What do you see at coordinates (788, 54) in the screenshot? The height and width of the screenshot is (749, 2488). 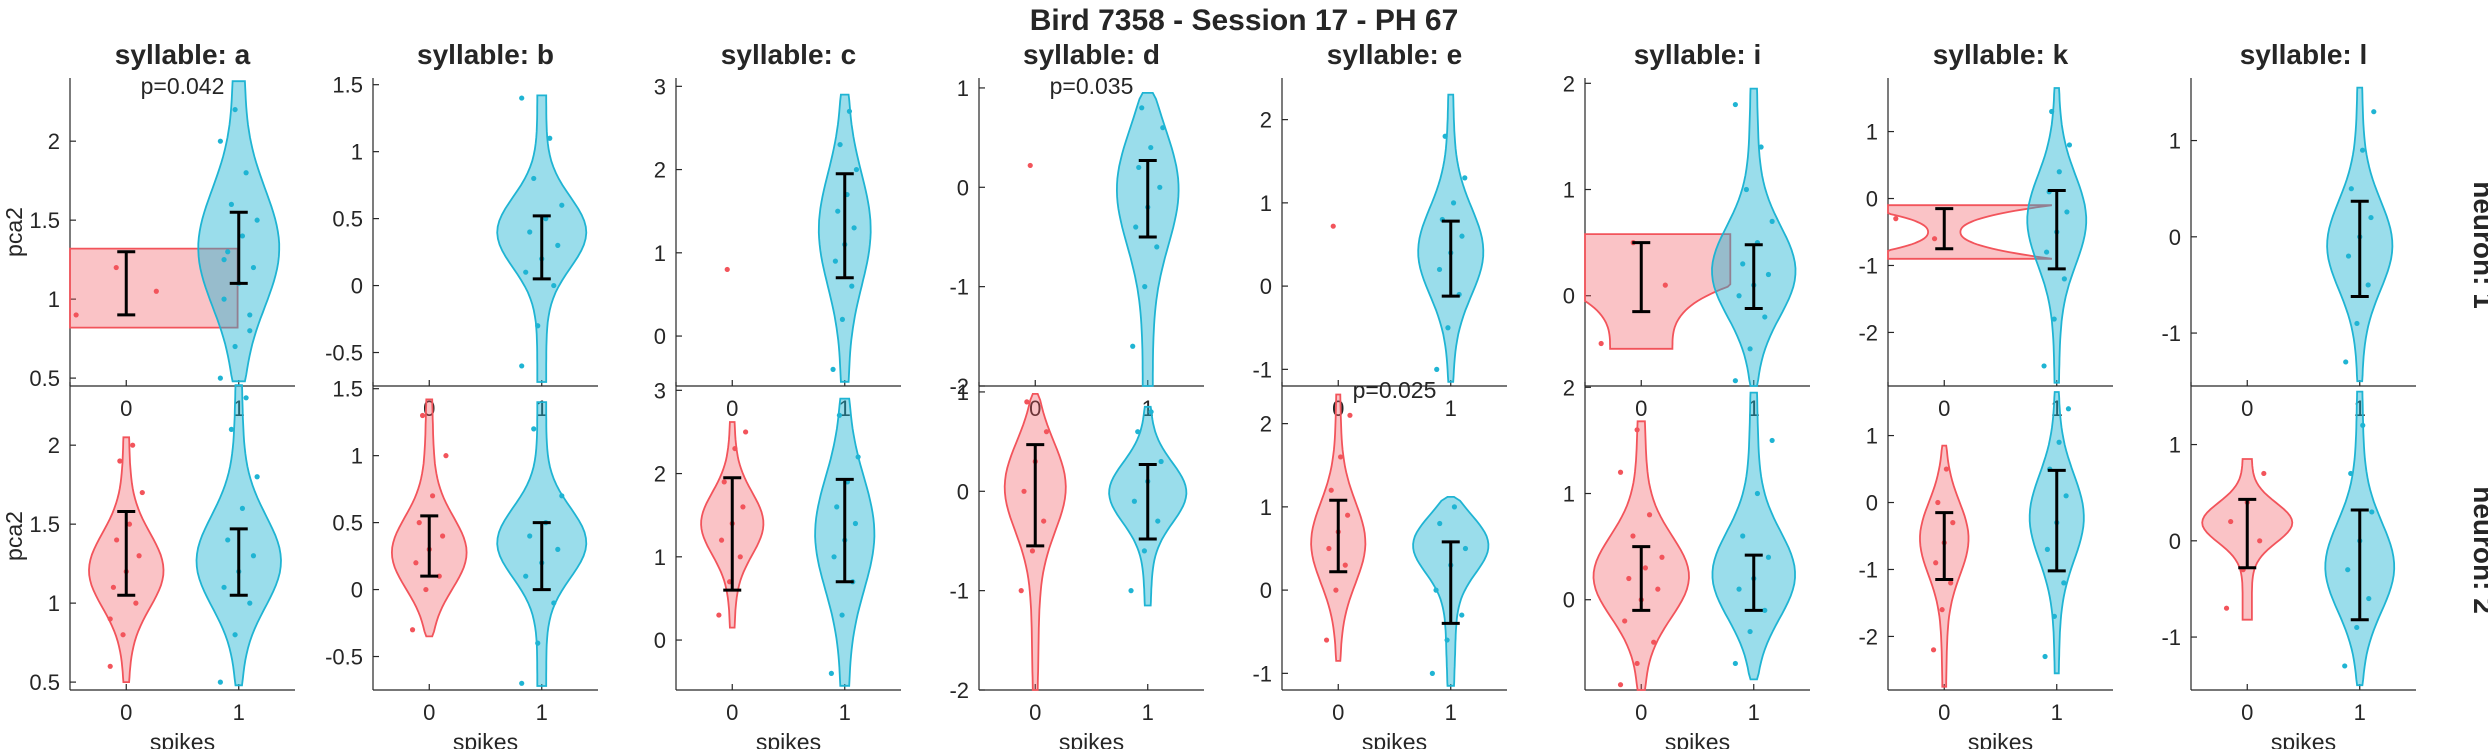 I see `panel-title: syllable: c` at bounding box center [788, 54].